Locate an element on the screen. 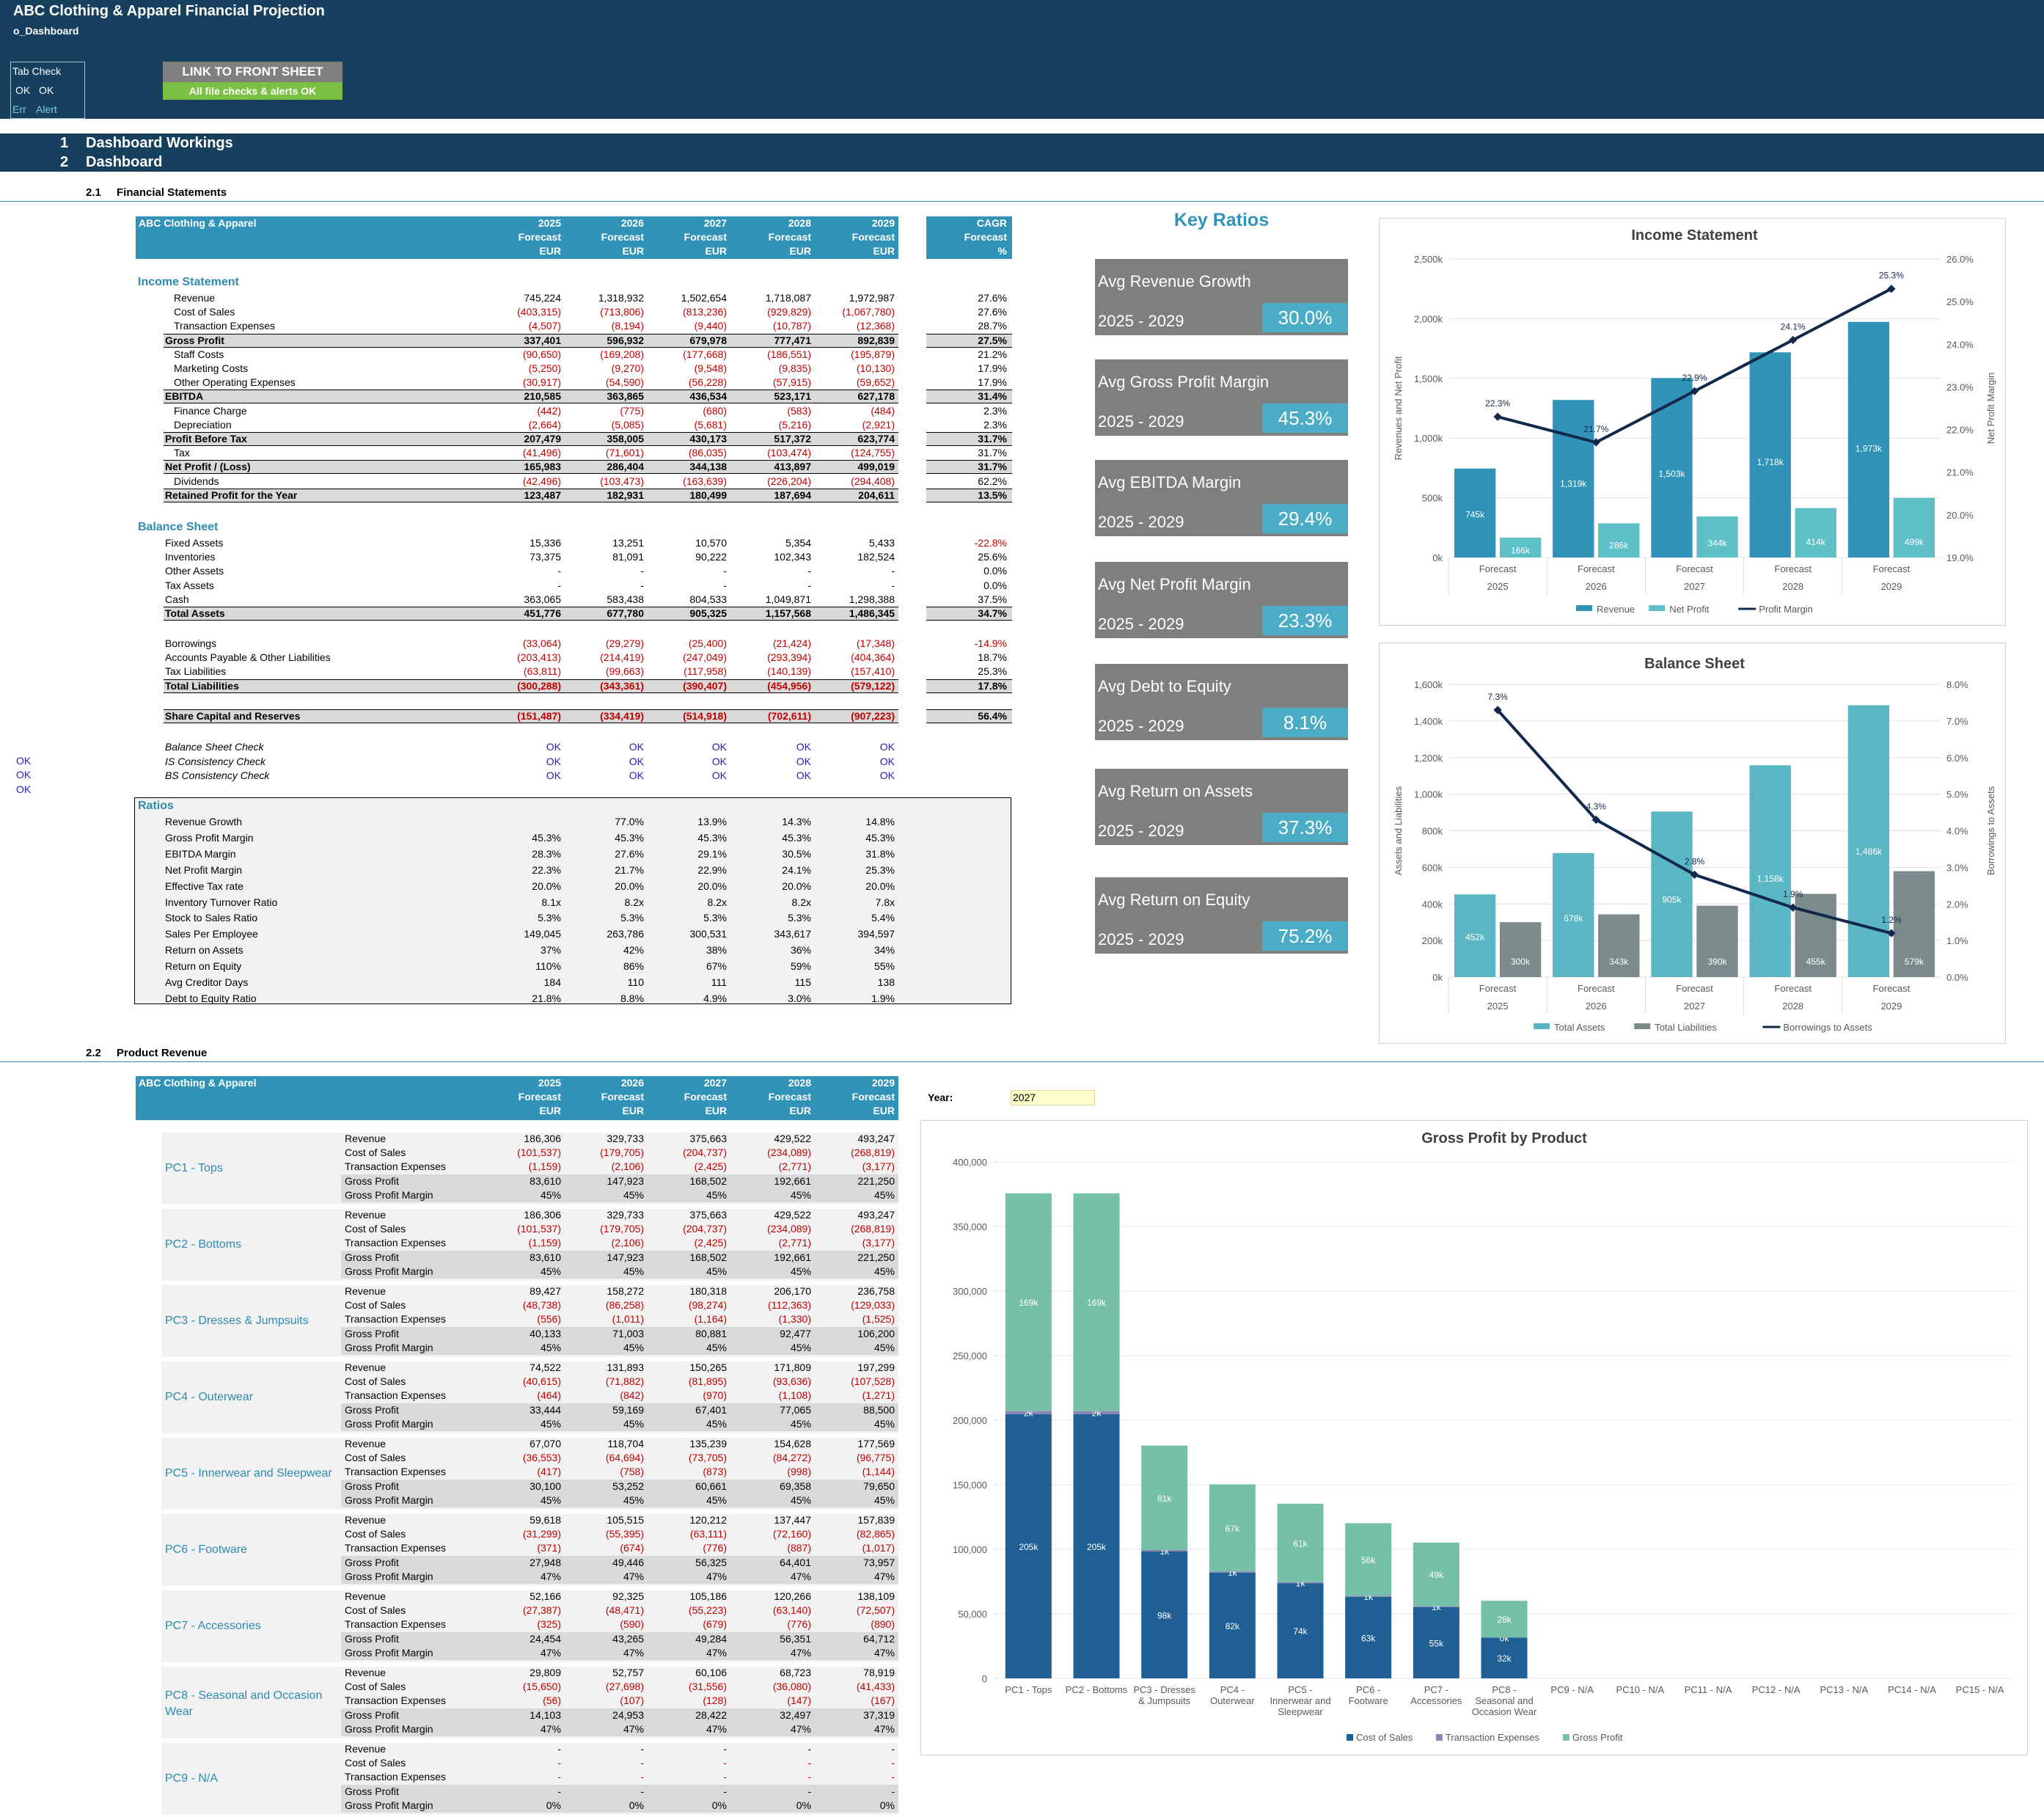 Image resolution: width=2044 pixels, height=1817 pixels. row-label: Inventories is located at coordinates (191, 557).